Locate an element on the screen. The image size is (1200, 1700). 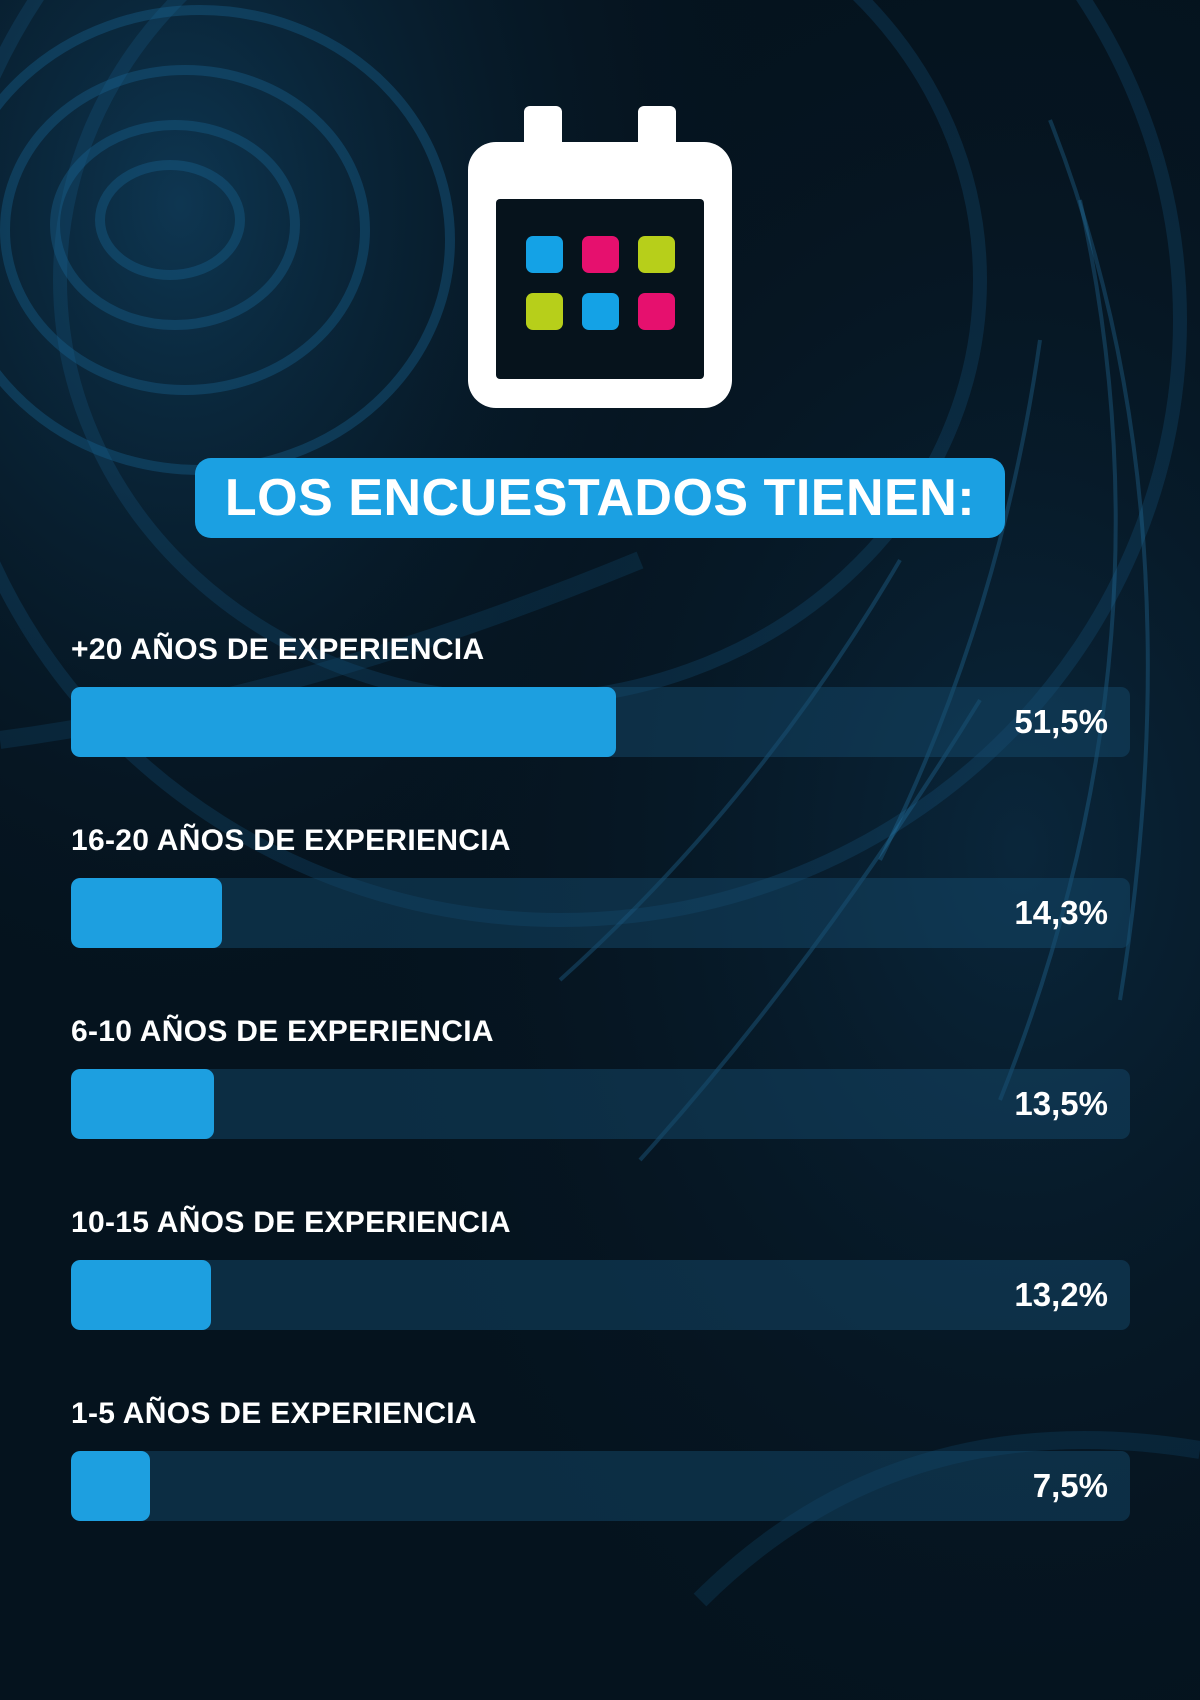
bar-row: +20 AÑOS DE EXPERIENCIA 51,5% is located at coordinates (600, 710).